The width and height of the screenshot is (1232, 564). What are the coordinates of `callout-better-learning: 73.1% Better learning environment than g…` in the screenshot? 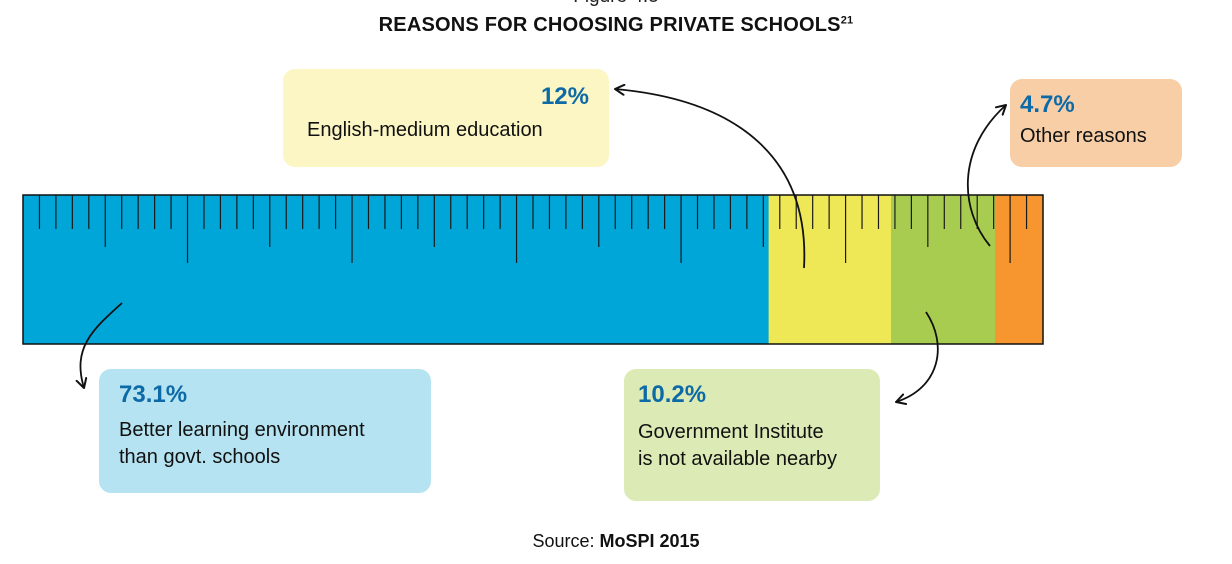 It's located at (265, 431).